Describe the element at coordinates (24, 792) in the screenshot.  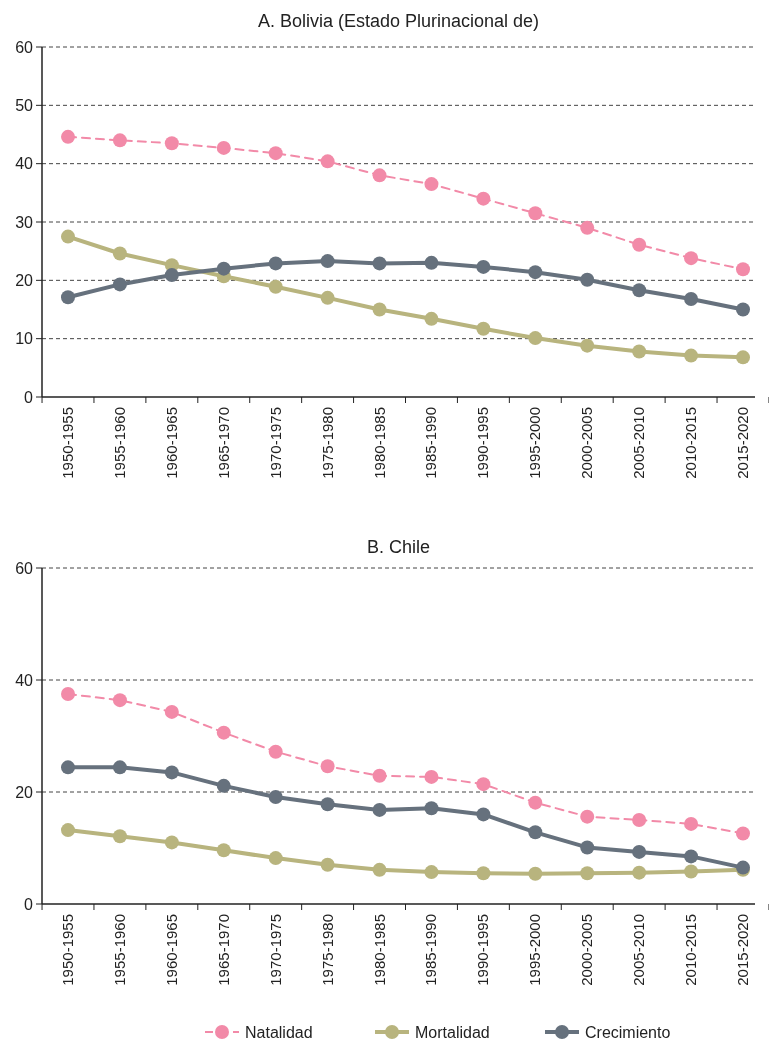
I see `y-tick-label: 20` at that location.